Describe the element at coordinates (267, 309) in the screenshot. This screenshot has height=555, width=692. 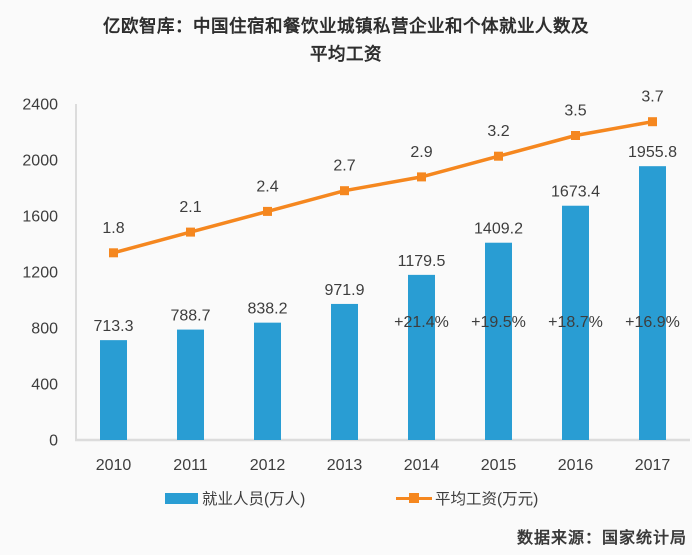
I see `bar-value-label: 838.2` at that location.